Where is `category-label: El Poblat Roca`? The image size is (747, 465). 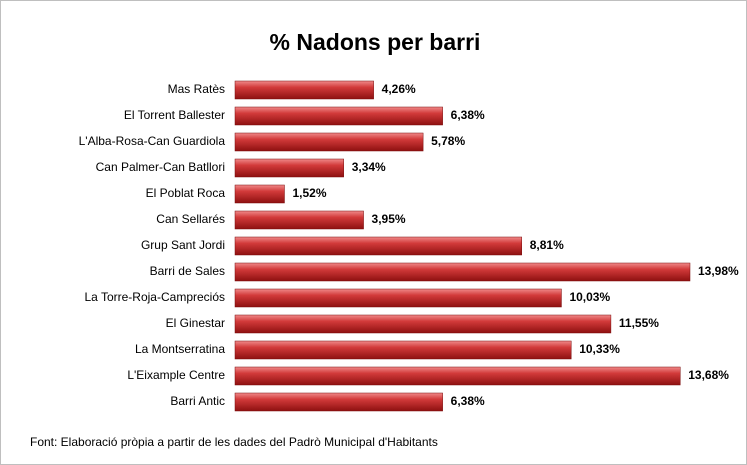 category-label: El Poblat Roca is located at coordinates (186, 193).